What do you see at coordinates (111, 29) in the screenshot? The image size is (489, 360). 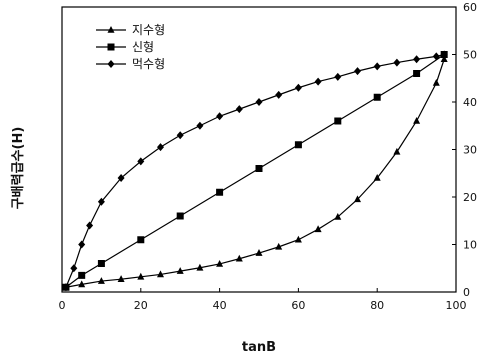 I see `legend-marker-triangle` at bounding box center [111, 29].